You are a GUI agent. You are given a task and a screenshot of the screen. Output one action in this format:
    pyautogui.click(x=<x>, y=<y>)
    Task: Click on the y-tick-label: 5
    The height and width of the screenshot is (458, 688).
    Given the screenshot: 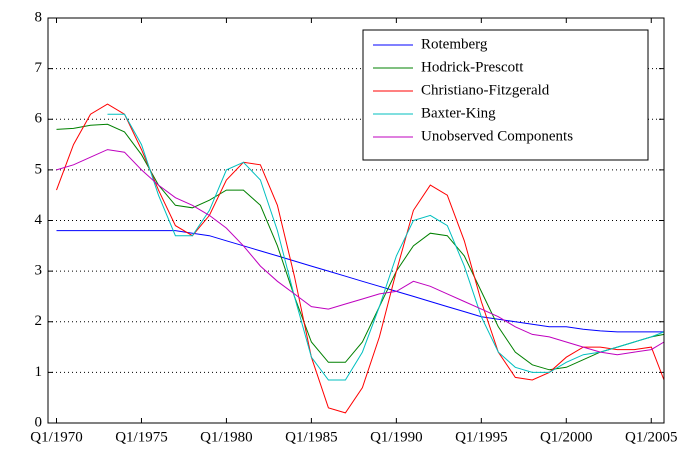 What is the action you would take?
    pyautogui.click(x=39, y=169)
    